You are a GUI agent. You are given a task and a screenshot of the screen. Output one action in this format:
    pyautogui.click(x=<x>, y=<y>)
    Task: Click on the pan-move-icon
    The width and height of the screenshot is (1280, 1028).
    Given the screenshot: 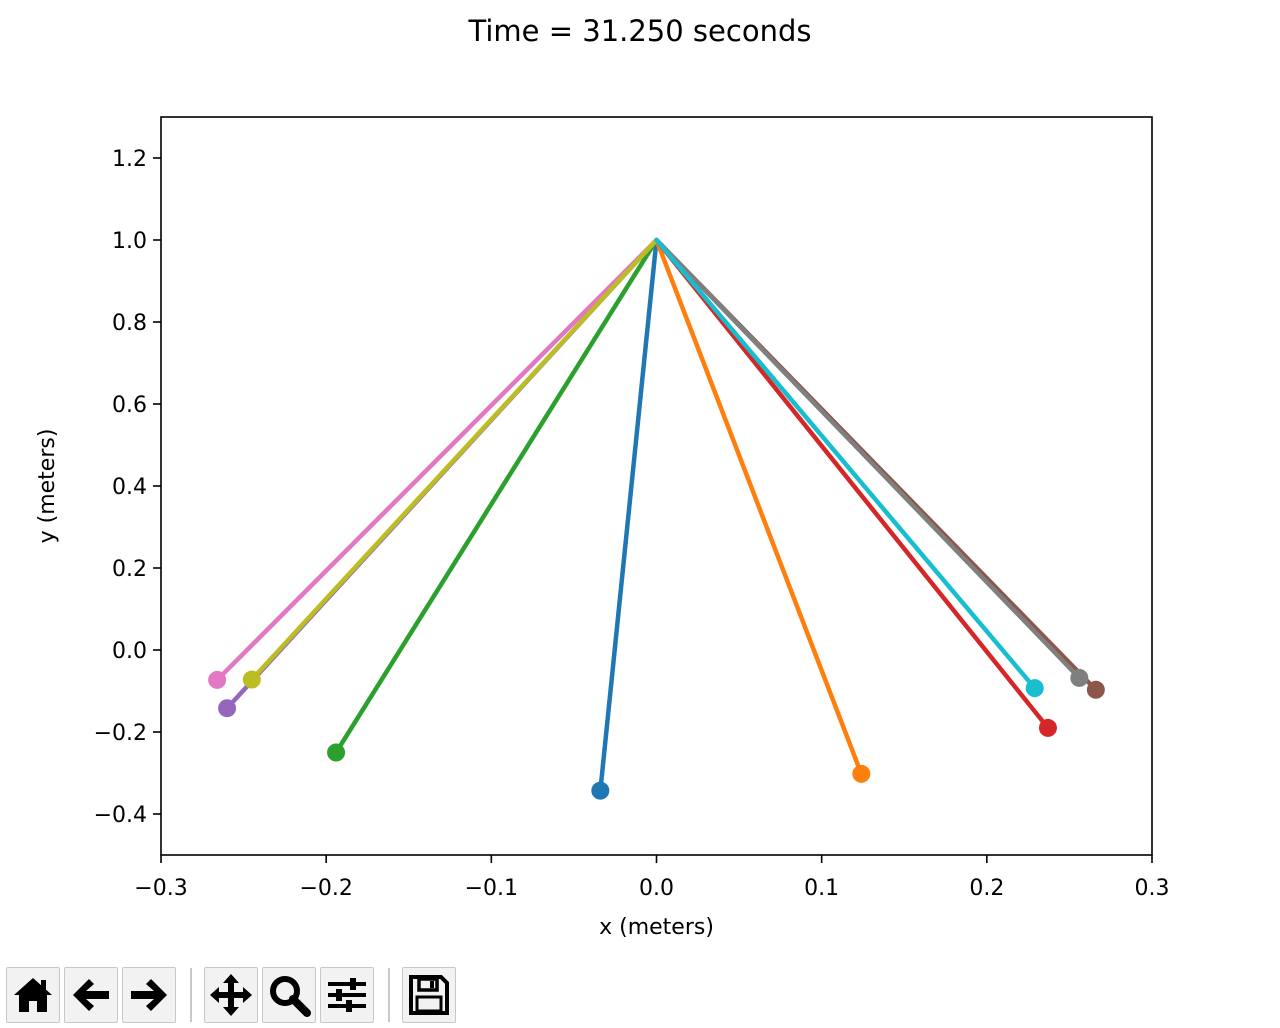 What is the action you would take?
    pyautogui.click(x=231, y=995)
    